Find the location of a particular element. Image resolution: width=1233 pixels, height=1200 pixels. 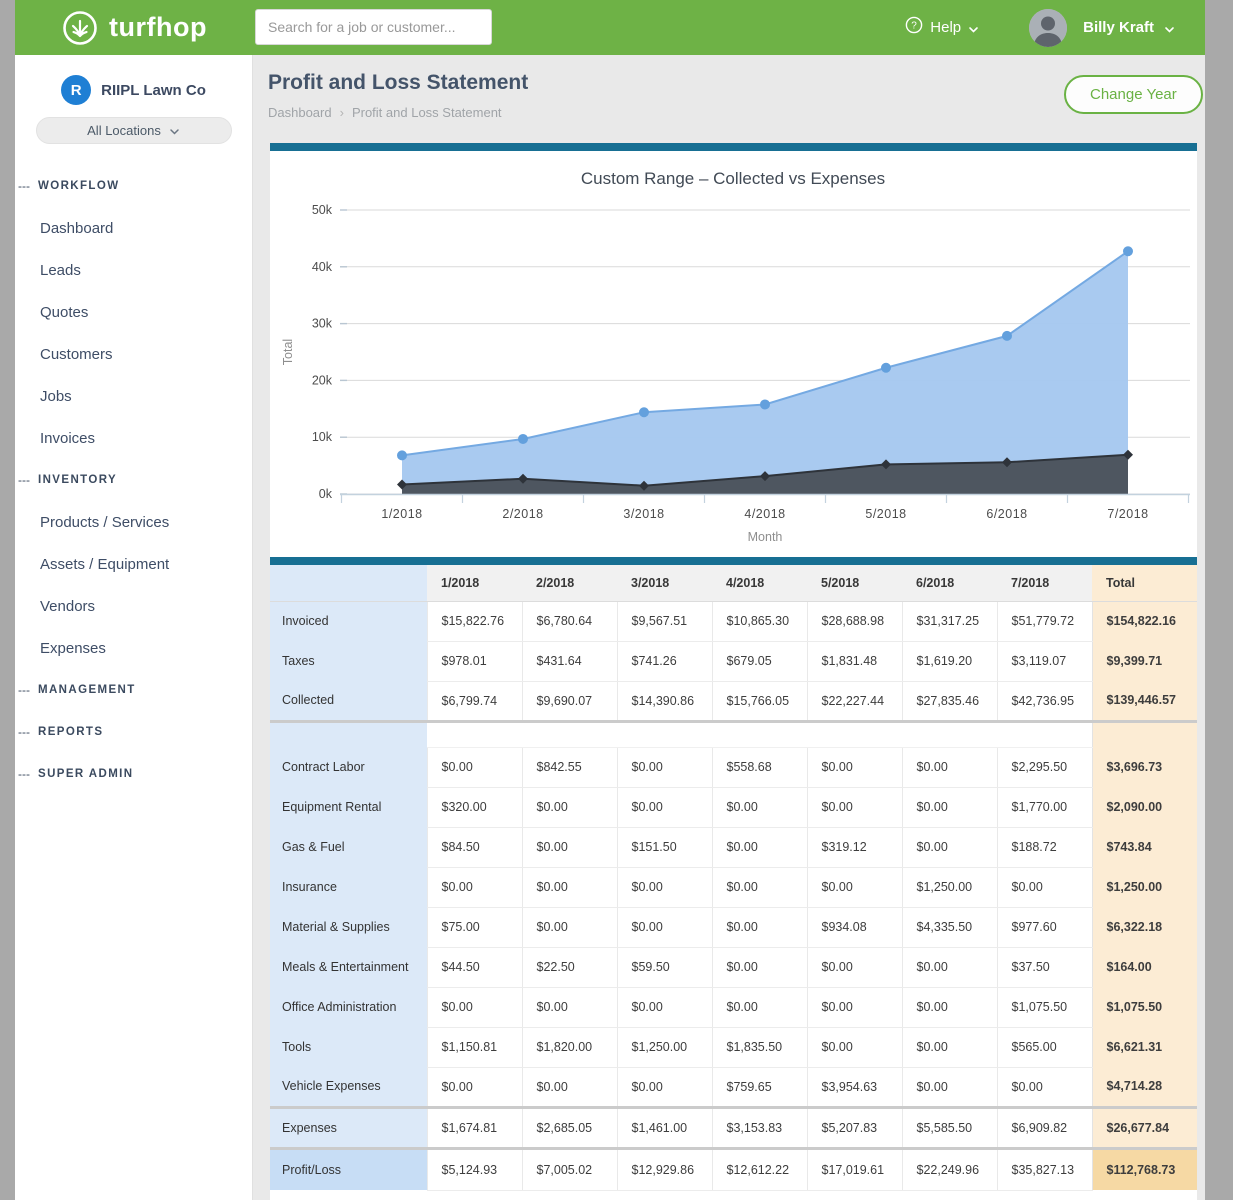

row-label: Vehicle Expenses is located at coordinates (348, 1087).